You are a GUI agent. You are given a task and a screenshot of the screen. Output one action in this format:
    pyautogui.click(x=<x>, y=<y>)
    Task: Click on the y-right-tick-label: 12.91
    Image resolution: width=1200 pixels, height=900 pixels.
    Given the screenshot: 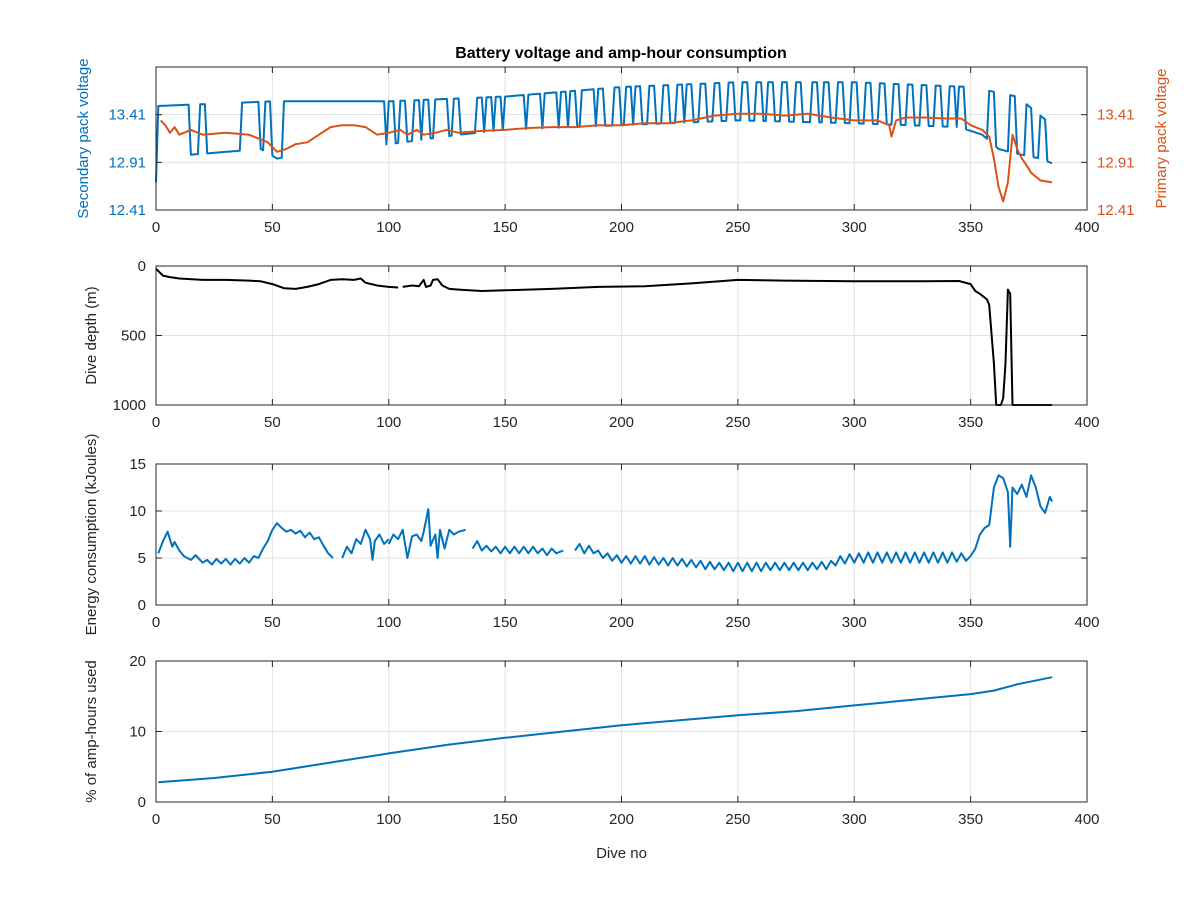 What is the action you would take?
    pyautogui.click(x=1116, y=162)
    